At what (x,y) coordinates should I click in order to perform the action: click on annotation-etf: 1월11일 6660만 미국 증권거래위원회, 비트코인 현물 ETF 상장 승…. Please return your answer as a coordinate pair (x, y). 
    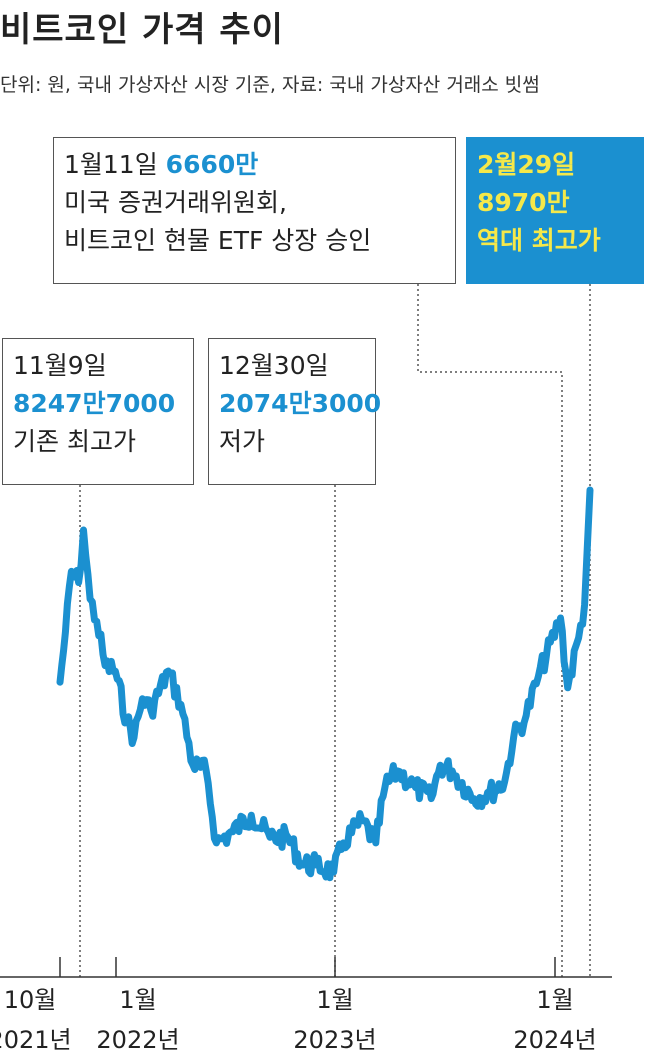
    Looking at the image, I should click on (254, 210).